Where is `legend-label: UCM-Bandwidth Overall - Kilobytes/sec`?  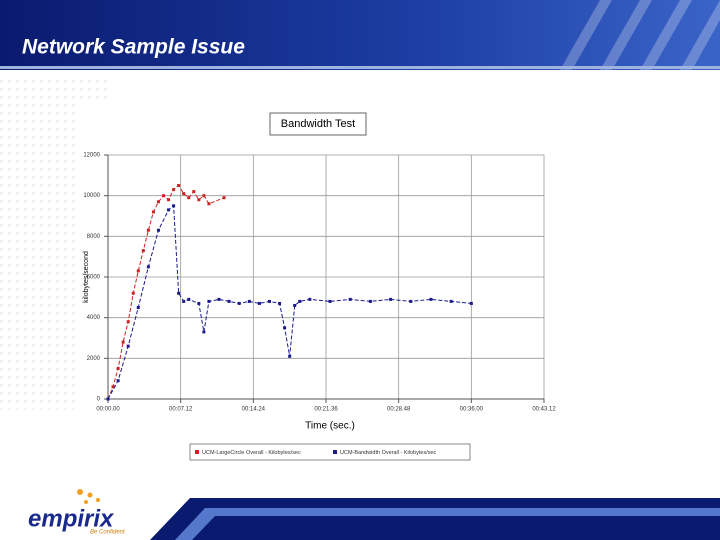 legend-label: UCM-Bandwidth Overall - Kilobytes/sec is located at coordinates (388, 453).